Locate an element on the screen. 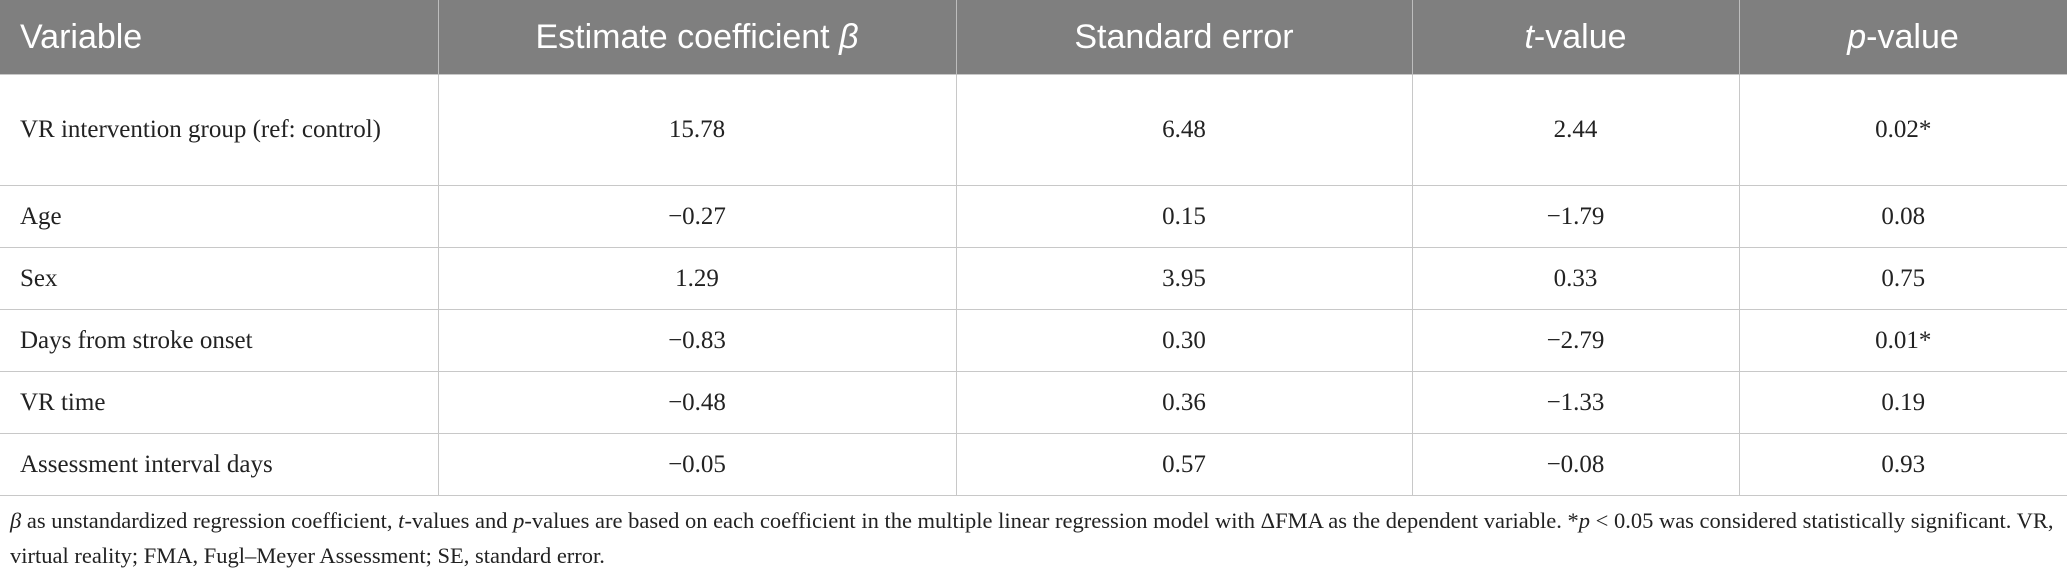  table-row: Age −0.27 0.15 −1.79 0.08 is located at coordinates (1033, 216).